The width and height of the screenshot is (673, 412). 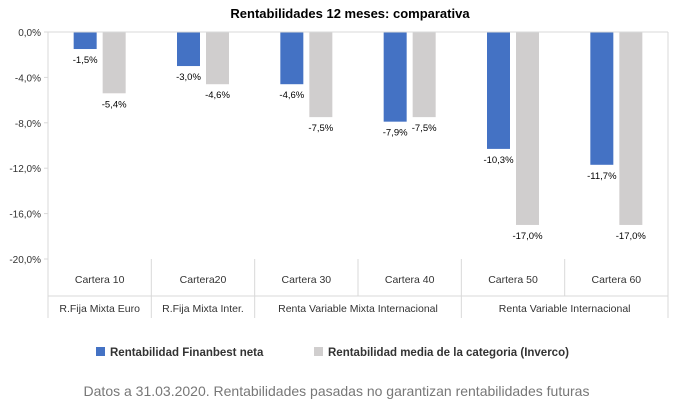 What do you see at coordinates (395, 133) in the screenshot?
I see `data-label: -7,9%` at bounding box center [395, 133].